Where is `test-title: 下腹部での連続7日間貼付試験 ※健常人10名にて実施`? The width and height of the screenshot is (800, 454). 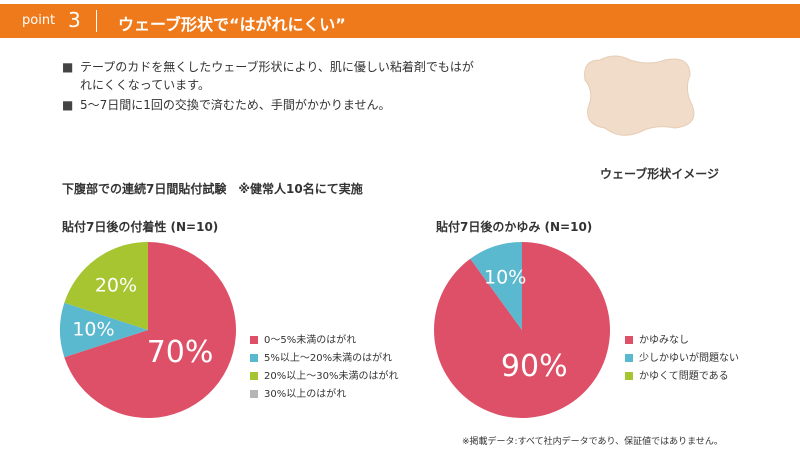 test-title: 下腹部での連続7日間貼付試験 ※健常人10名にて実施 is located at coordinates (212, 189).